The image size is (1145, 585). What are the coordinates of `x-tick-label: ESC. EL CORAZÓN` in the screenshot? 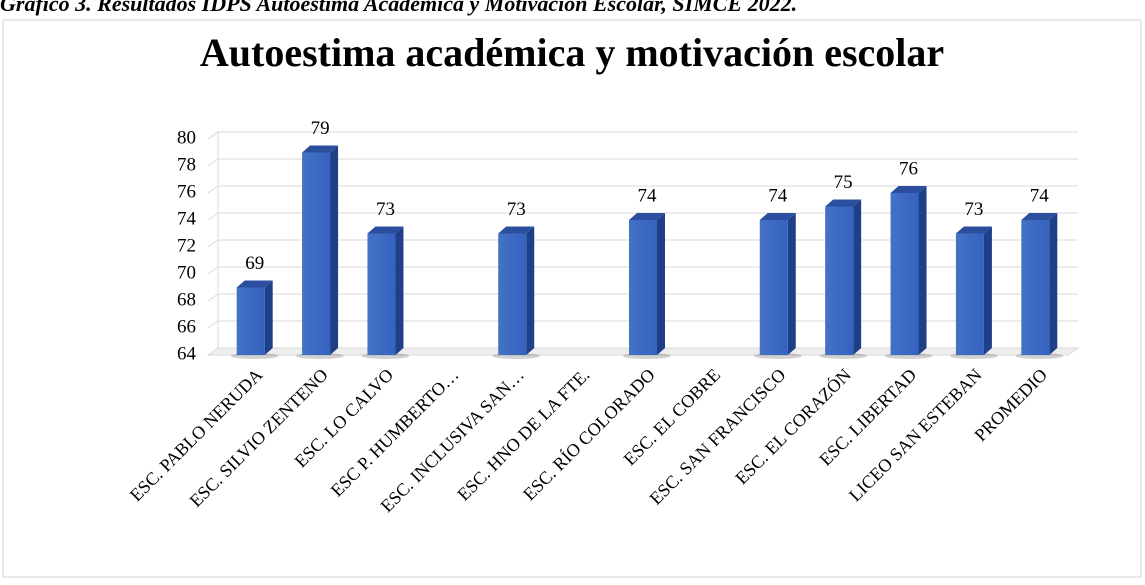 It's located at (793, 426).